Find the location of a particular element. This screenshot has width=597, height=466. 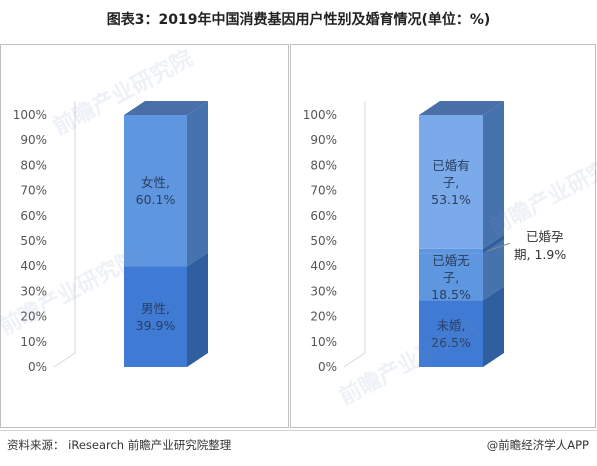

data-label: 男性, is located at coordinates (155, 308).